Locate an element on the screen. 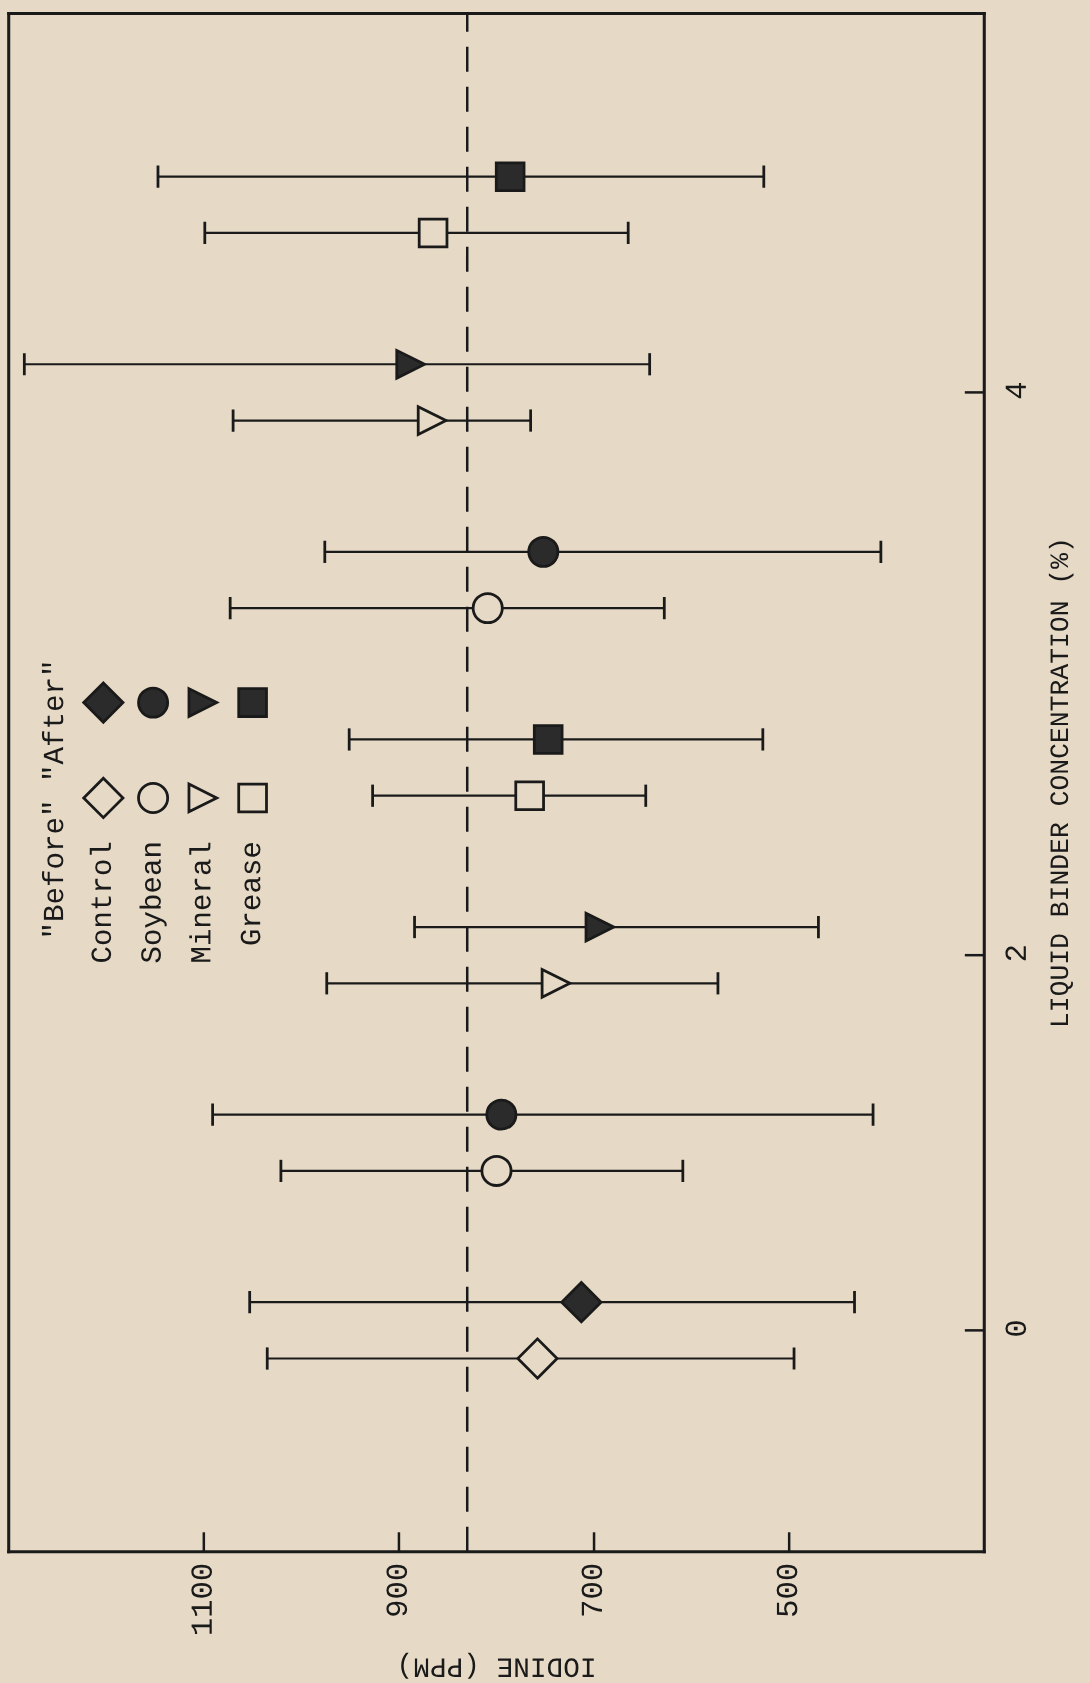 This screenshot has height=1683, width=1090. legend-label: Mineral is located at coordinates (200, 902).